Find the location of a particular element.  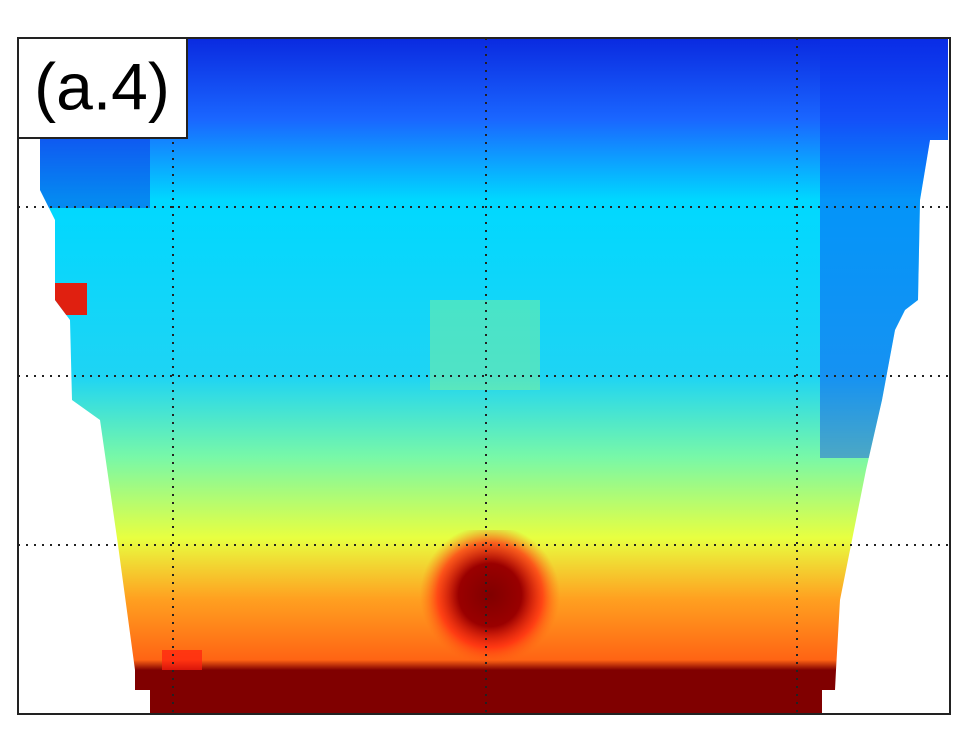

label-box is located at coordinates (102, 88).